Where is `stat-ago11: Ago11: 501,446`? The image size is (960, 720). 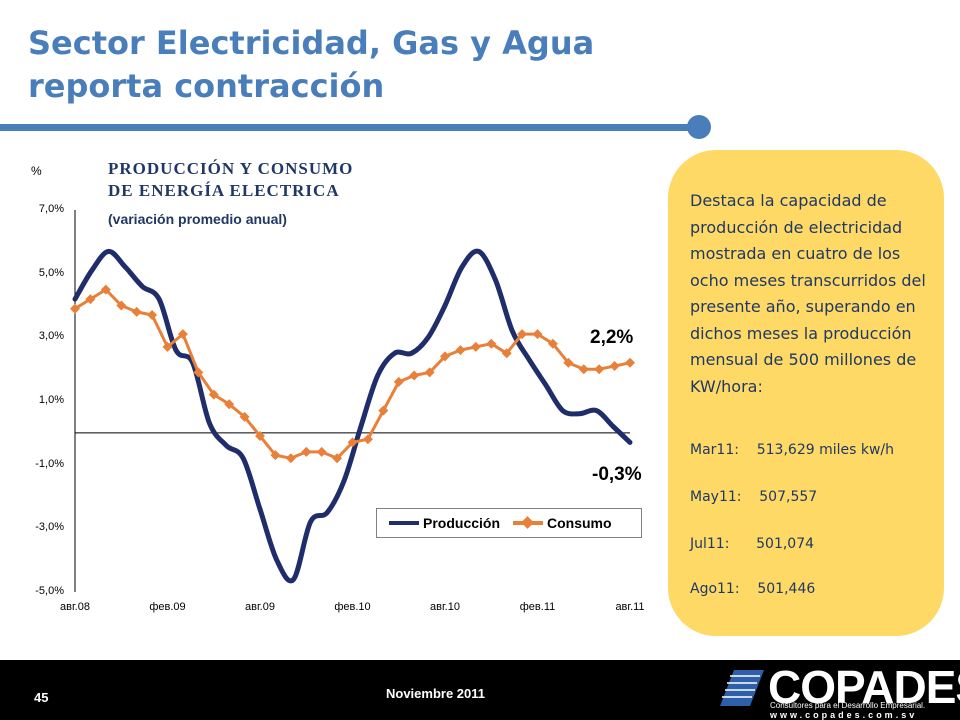
stat-ago11: Ago11: 501,446 is located at coordinates (753, 589).